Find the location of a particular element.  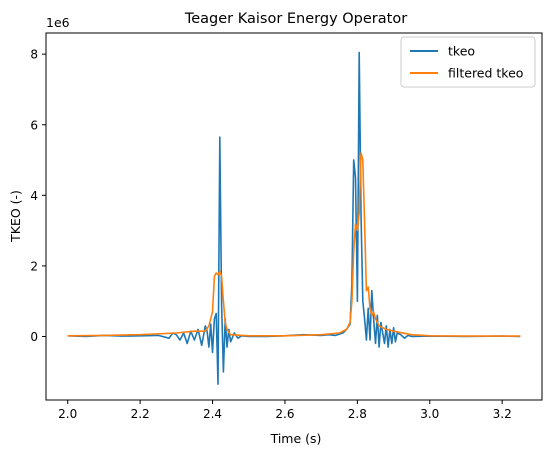

x-tick-label: 2.0 is located at coordinates (67, 414).